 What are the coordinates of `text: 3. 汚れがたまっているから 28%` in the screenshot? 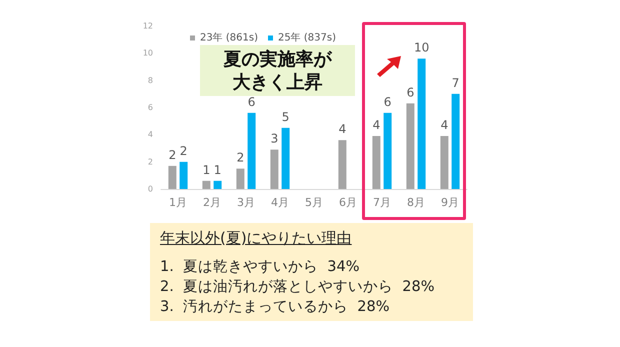 It's located at (275, 307).